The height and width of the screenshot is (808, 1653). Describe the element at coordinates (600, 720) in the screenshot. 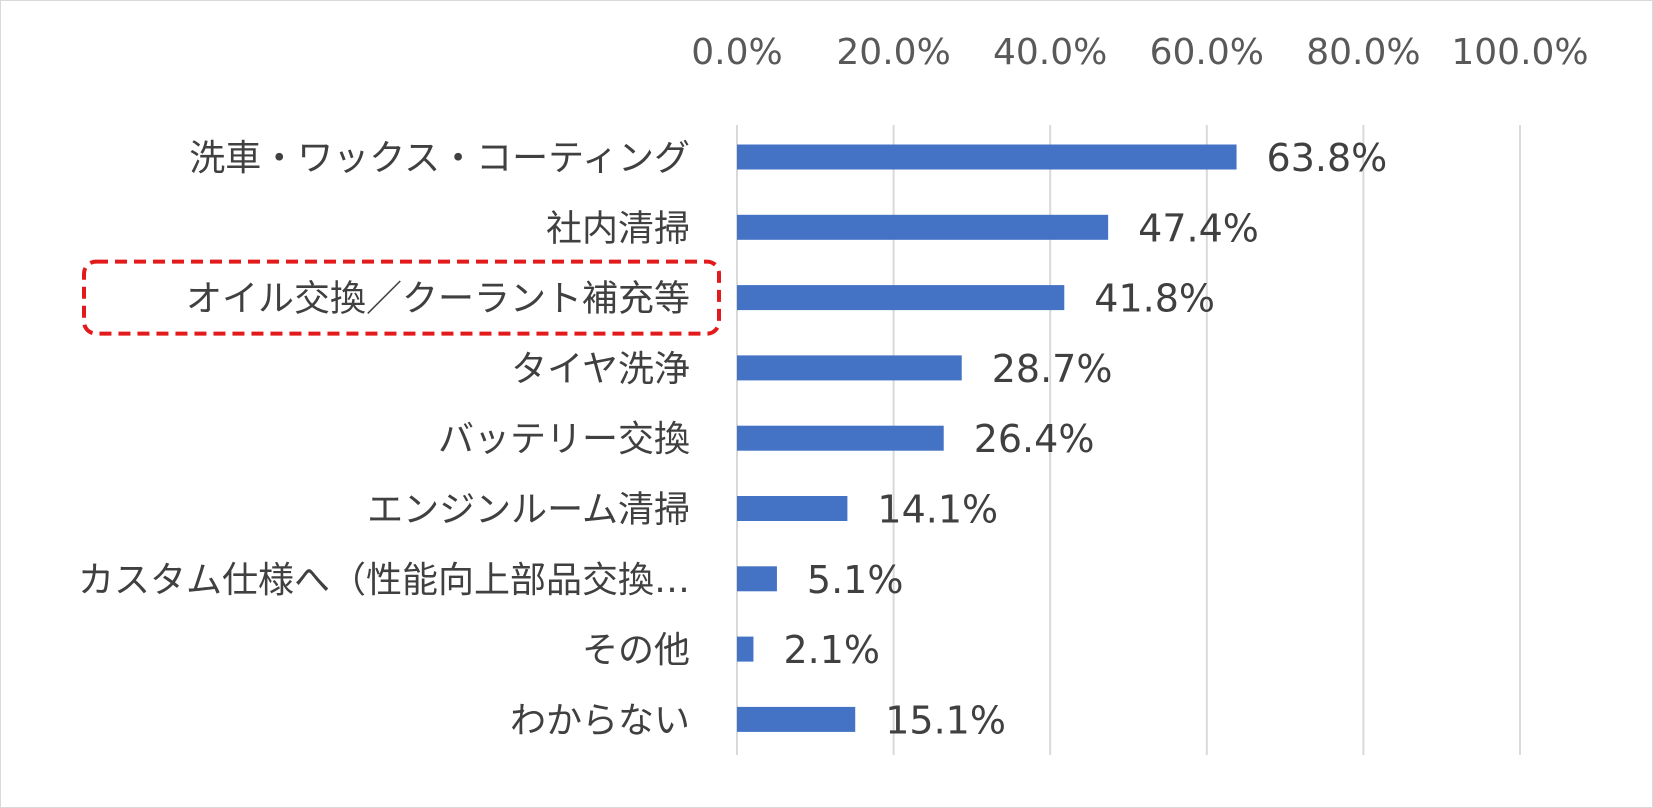

I see `category-label: わからない` at that location.